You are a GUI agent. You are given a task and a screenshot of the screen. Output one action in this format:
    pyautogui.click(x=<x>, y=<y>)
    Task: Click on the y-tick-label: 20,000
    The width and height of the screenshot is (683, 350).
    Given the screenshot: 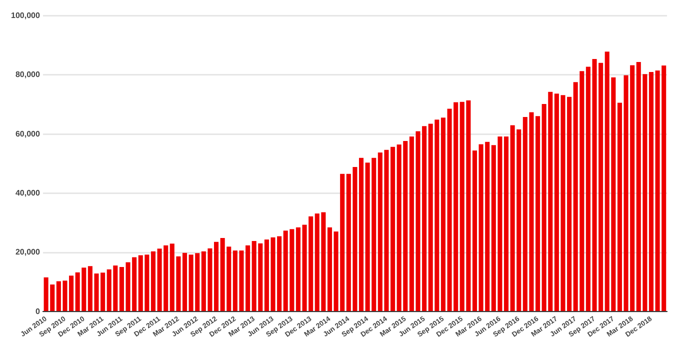 What is the action you would take?
    pyautogui.click(x=27, y=252)
    